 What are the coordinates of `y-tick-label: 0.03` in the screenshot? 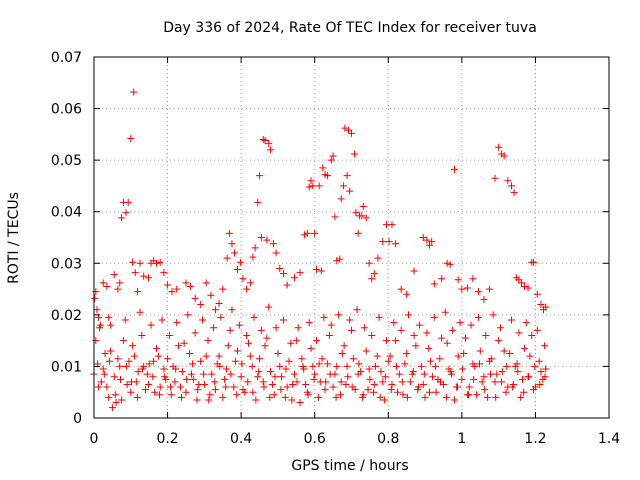 It's located at (66, 264).